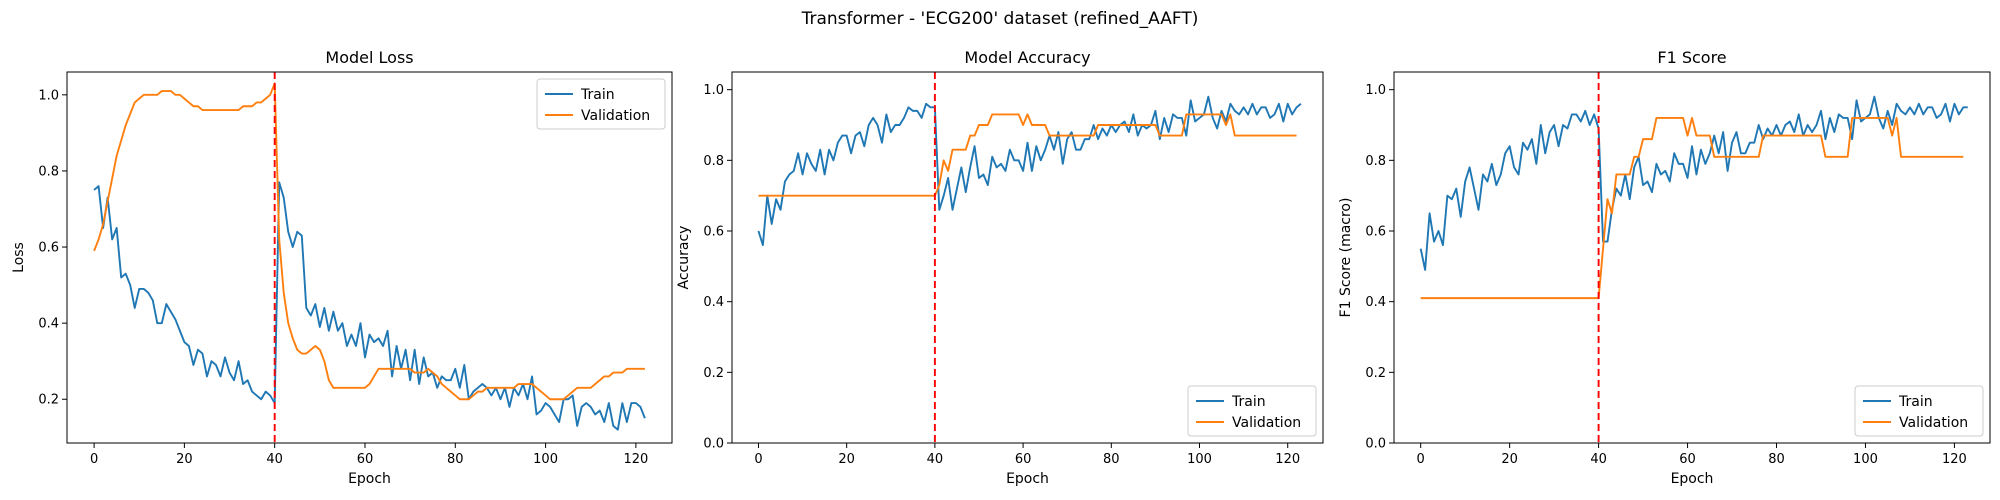  Describe the element at coordinates (19, 257) in the screenshot. I see `y-axis-label: Loss` at that location.